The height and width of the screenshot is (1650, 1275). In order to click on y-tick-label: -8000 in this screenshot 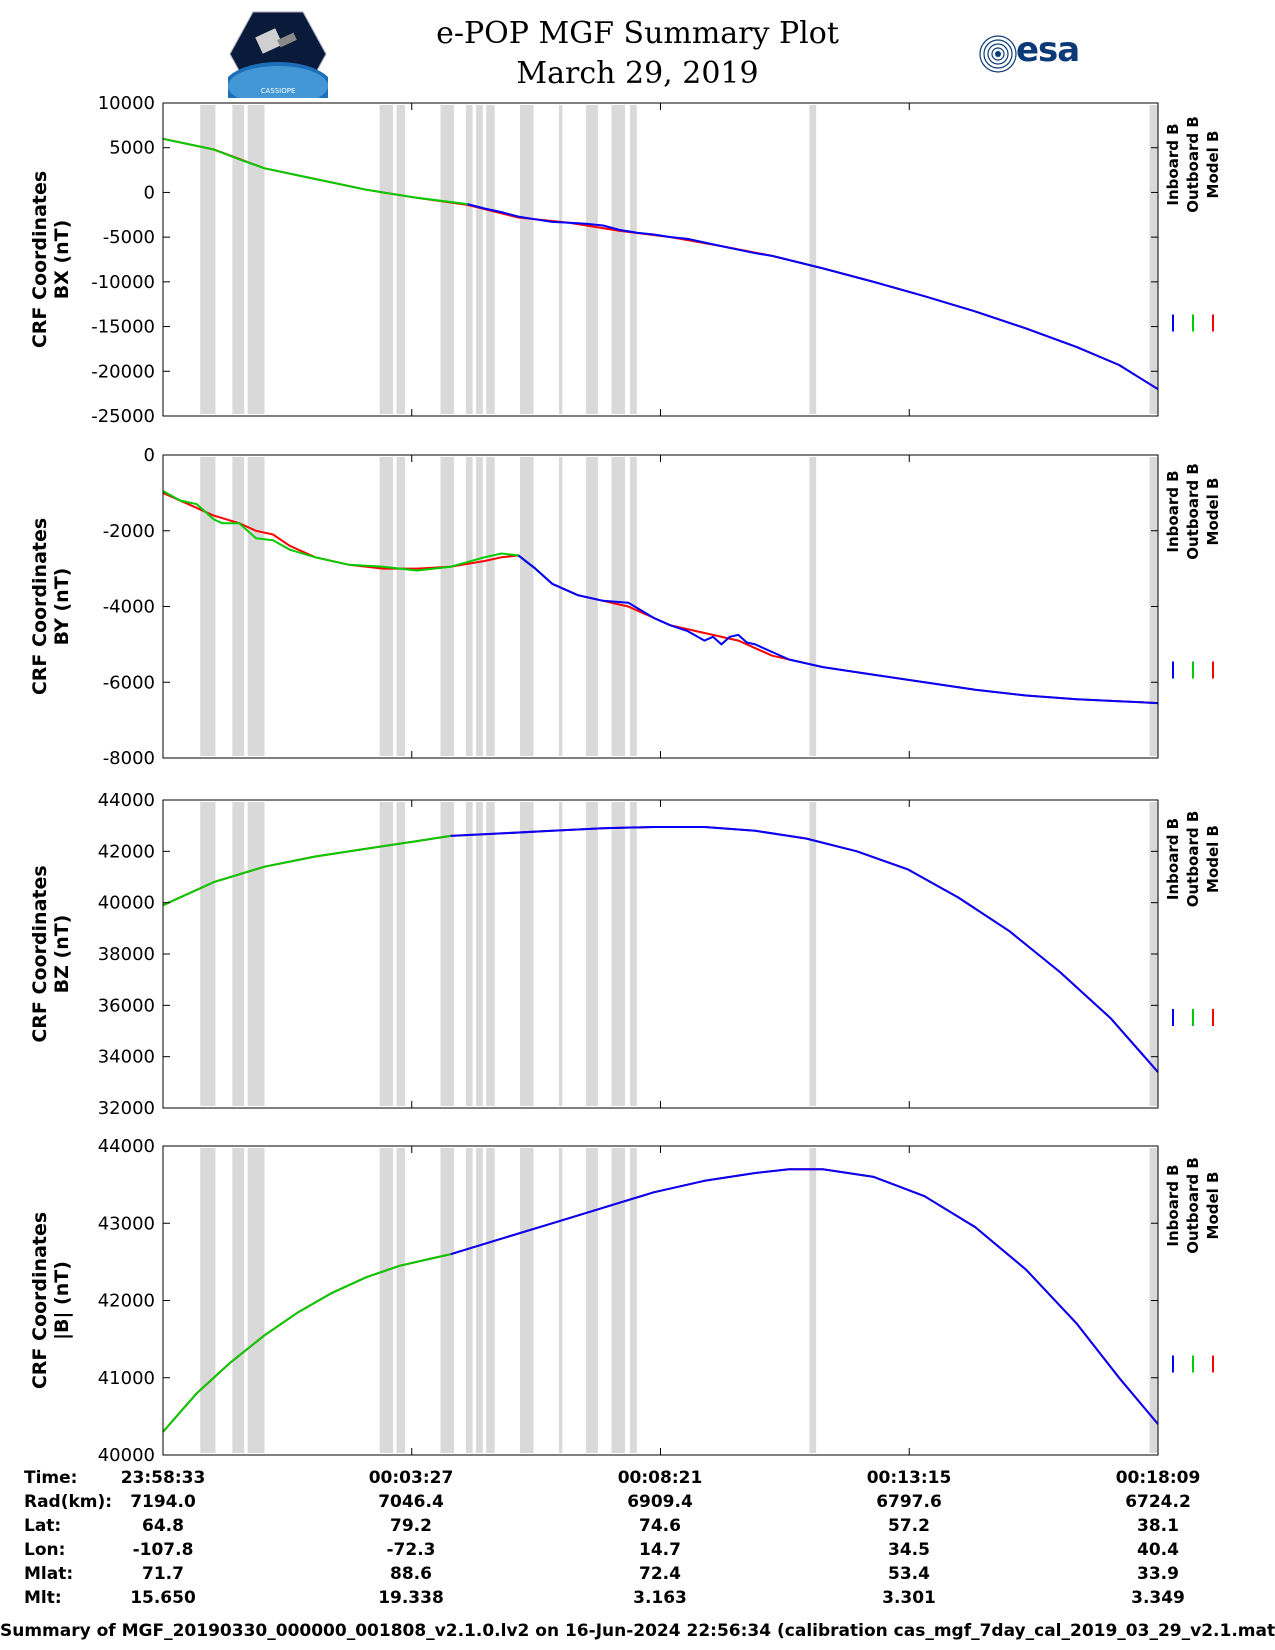, I will do `click(129, 758)`.